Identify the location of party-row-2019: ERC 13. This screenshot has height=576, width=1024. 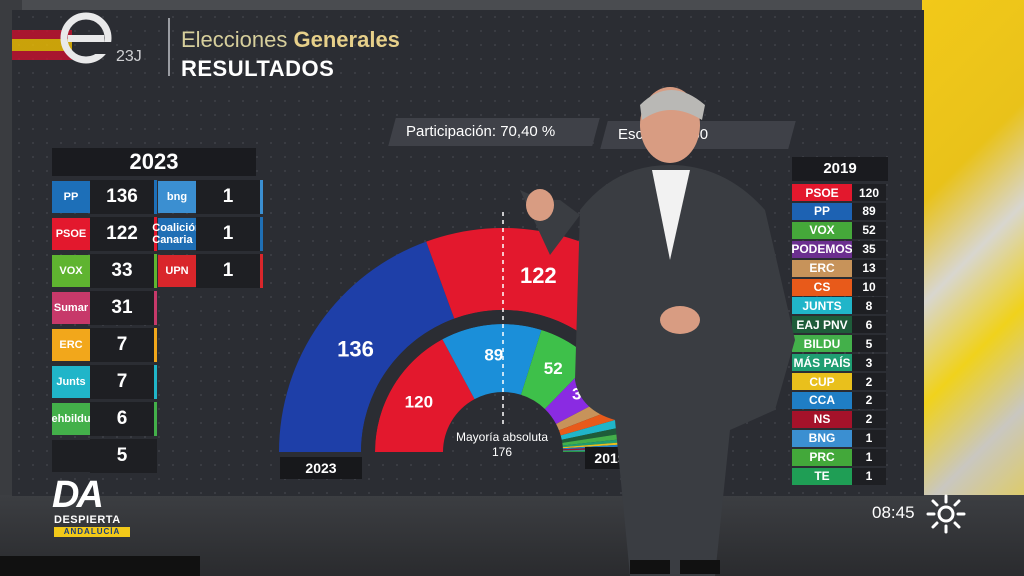
(839, 268).